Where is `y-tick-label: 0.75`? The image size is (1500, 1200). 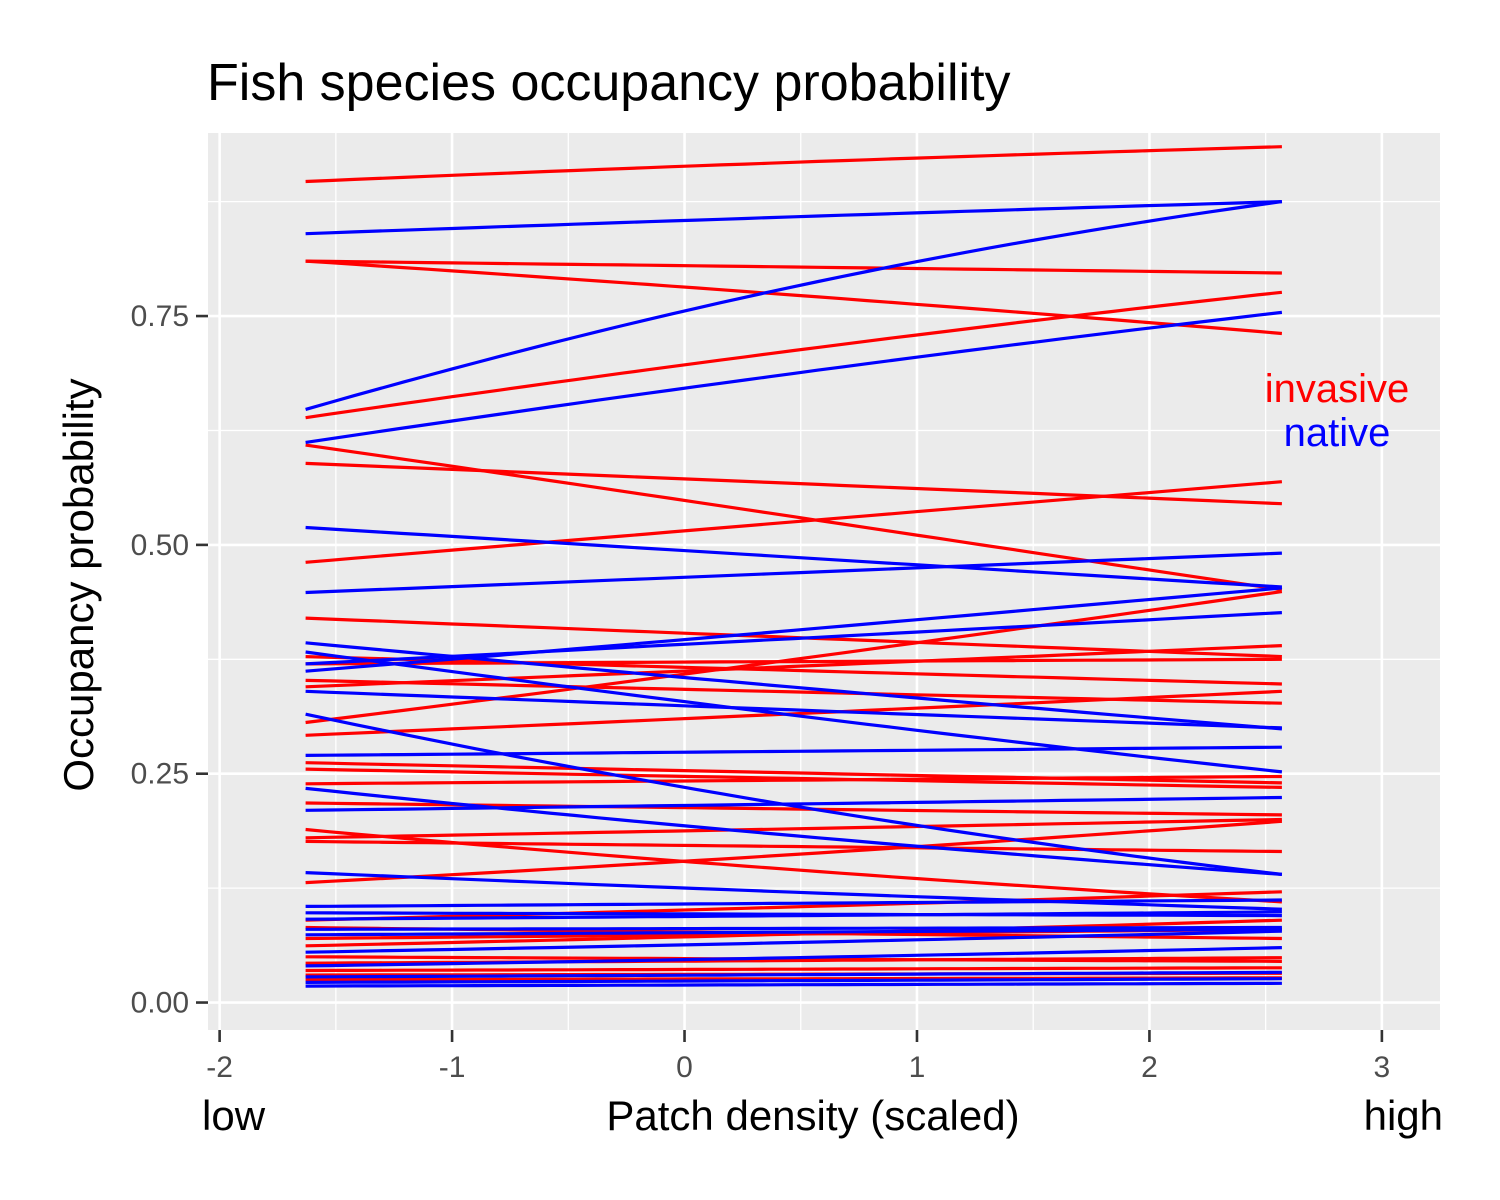
y-tick-label: 0.75 is located at coordinates (160, 316).